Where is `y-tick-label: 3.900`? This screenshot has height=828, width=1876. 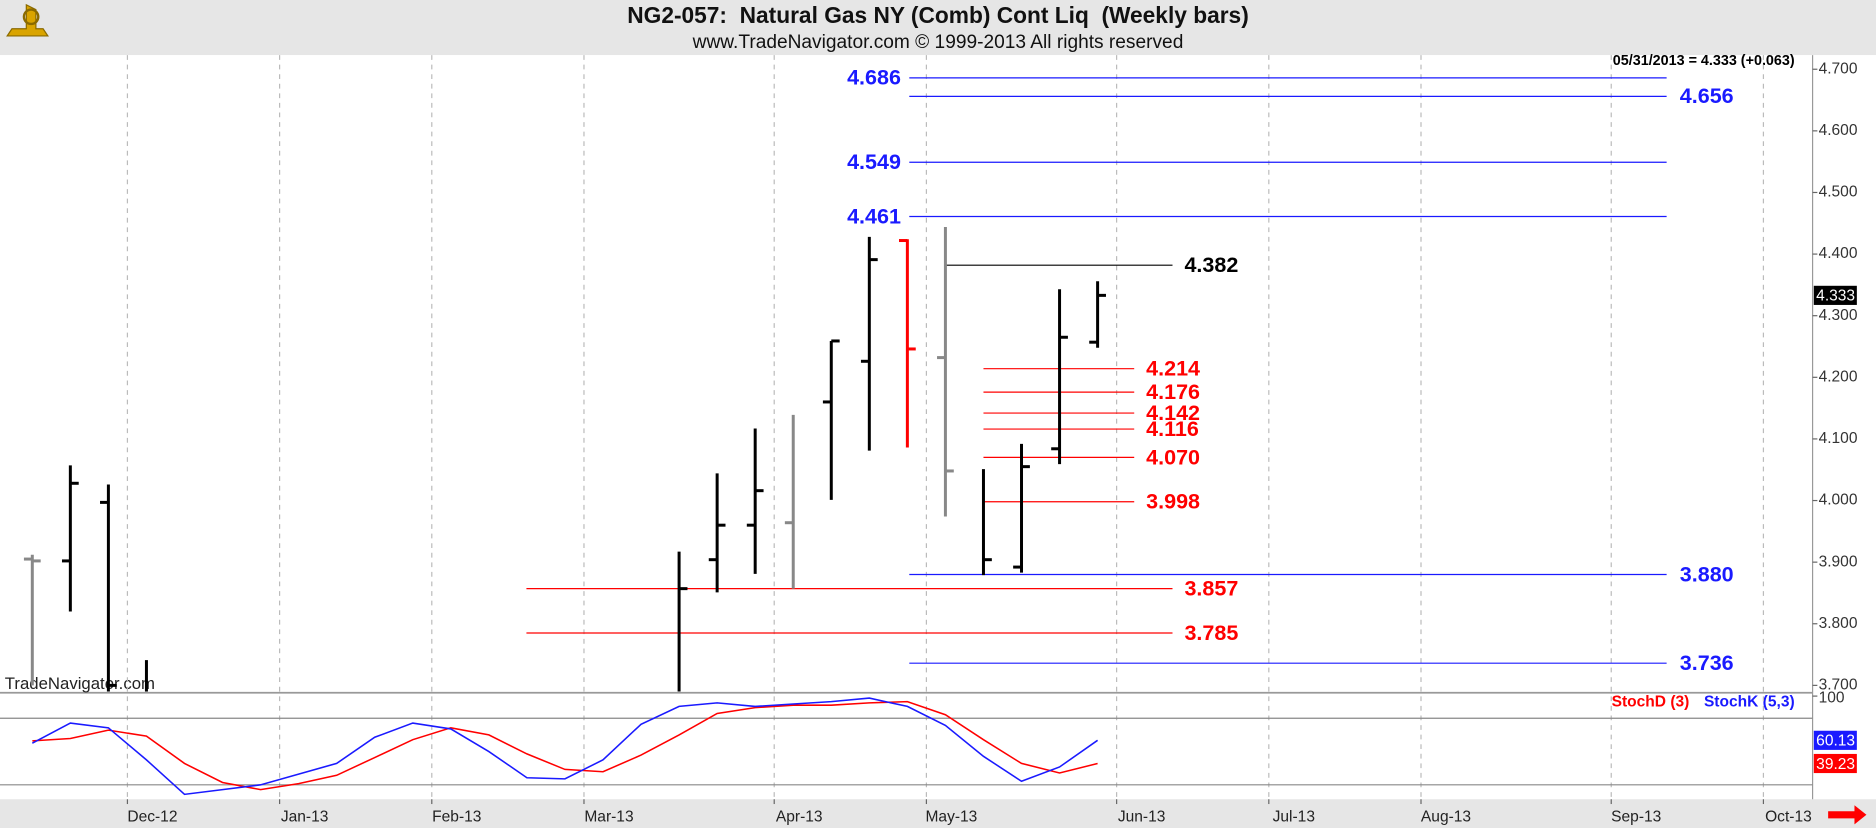 y-tick-label: 3.900 is located at coordinates (1838, 561).